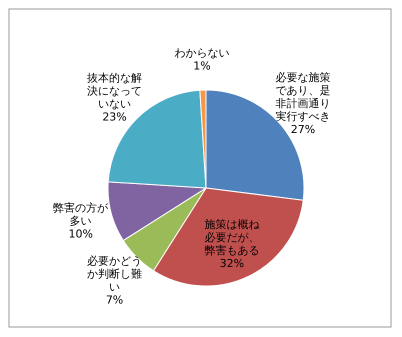 The height and width of the screenshot is (337, 402). Describe the element at coordinates (80, 234) in the screenshot. I see `data-label: 10%` at that location.